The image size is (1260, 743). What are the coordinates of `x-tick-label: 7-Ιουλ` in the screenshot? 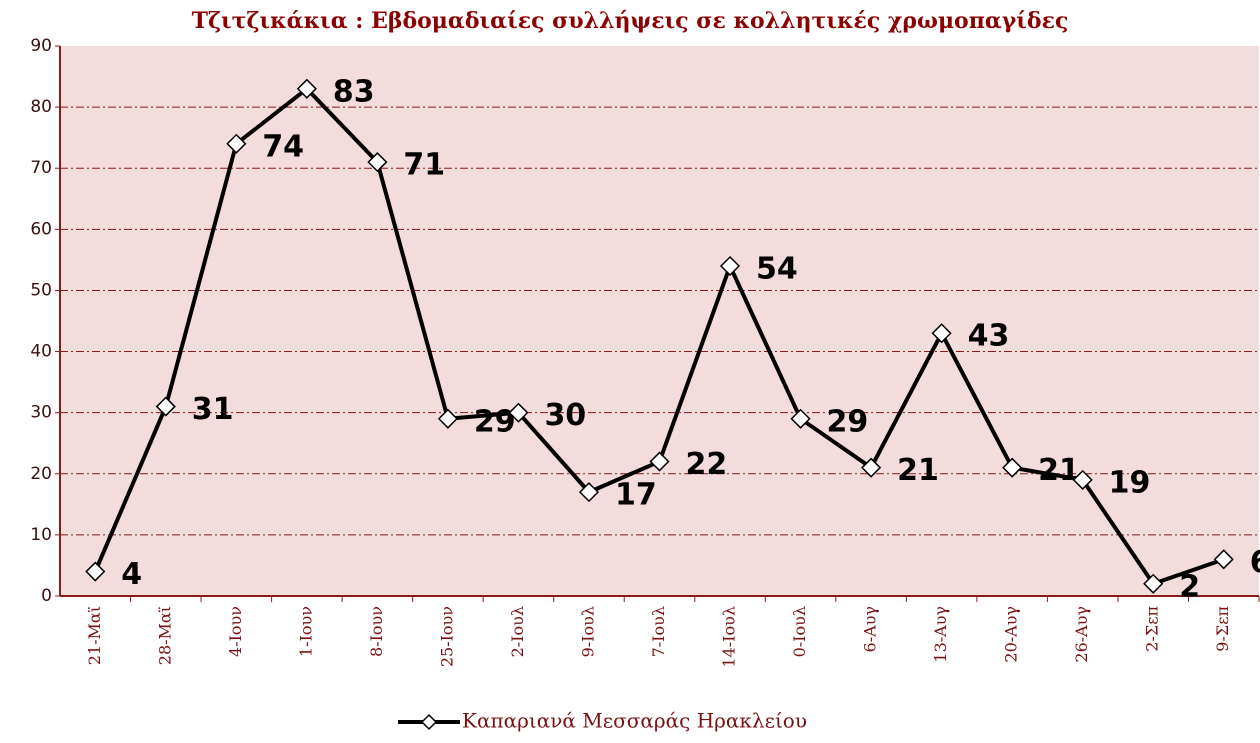 It's located at (658, 631).